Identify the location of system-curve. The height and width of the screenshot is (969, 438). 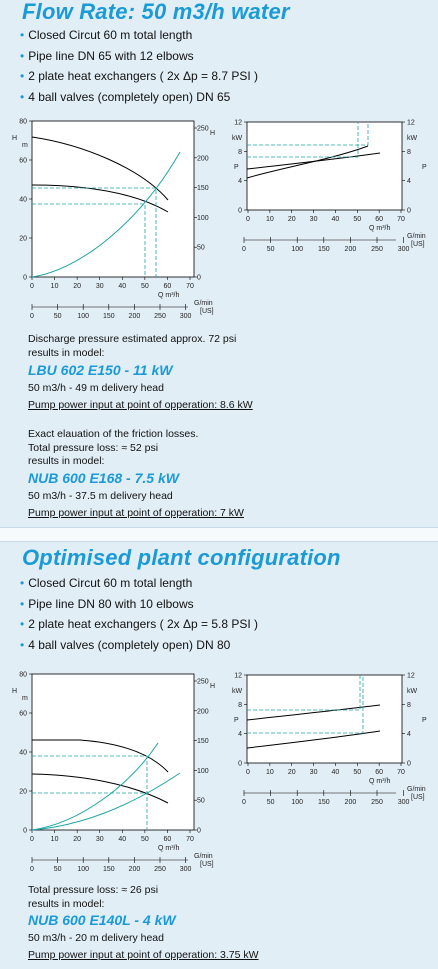
(106, 214).